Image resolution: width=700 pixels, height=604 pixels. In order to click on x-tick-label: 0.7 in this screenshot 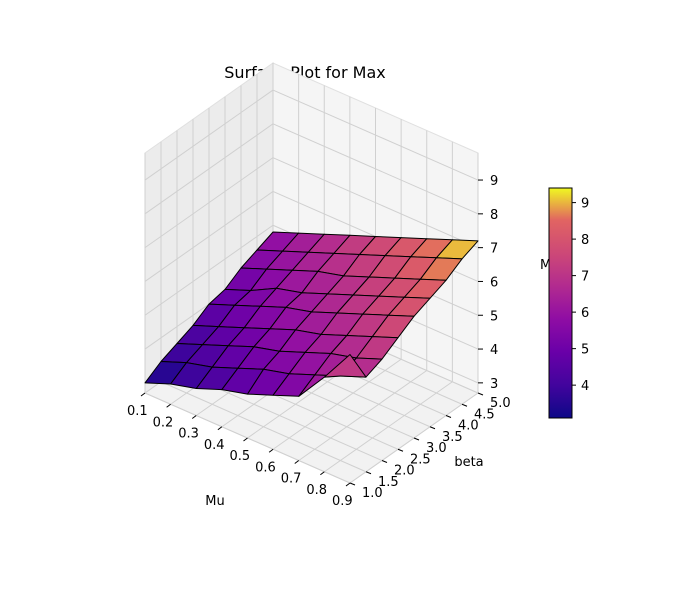, I will do `click(291, 479)`.